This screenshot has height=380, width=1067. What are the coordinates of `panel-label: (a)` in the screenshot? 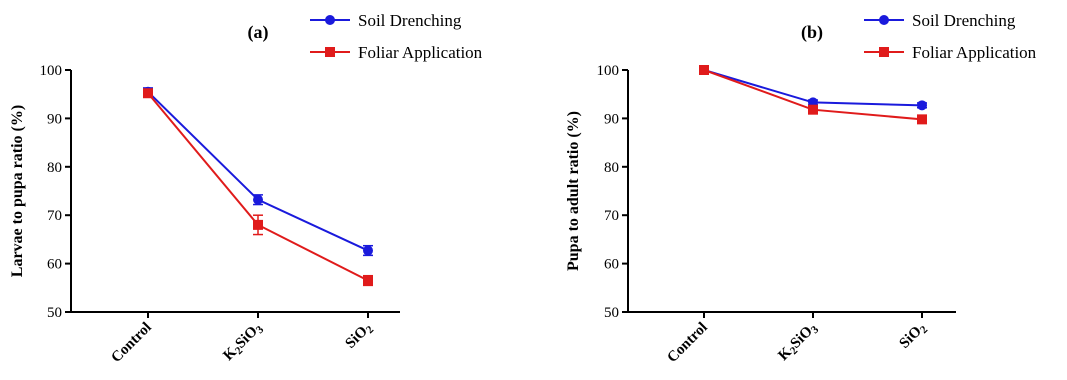 It's located at (258, 32).